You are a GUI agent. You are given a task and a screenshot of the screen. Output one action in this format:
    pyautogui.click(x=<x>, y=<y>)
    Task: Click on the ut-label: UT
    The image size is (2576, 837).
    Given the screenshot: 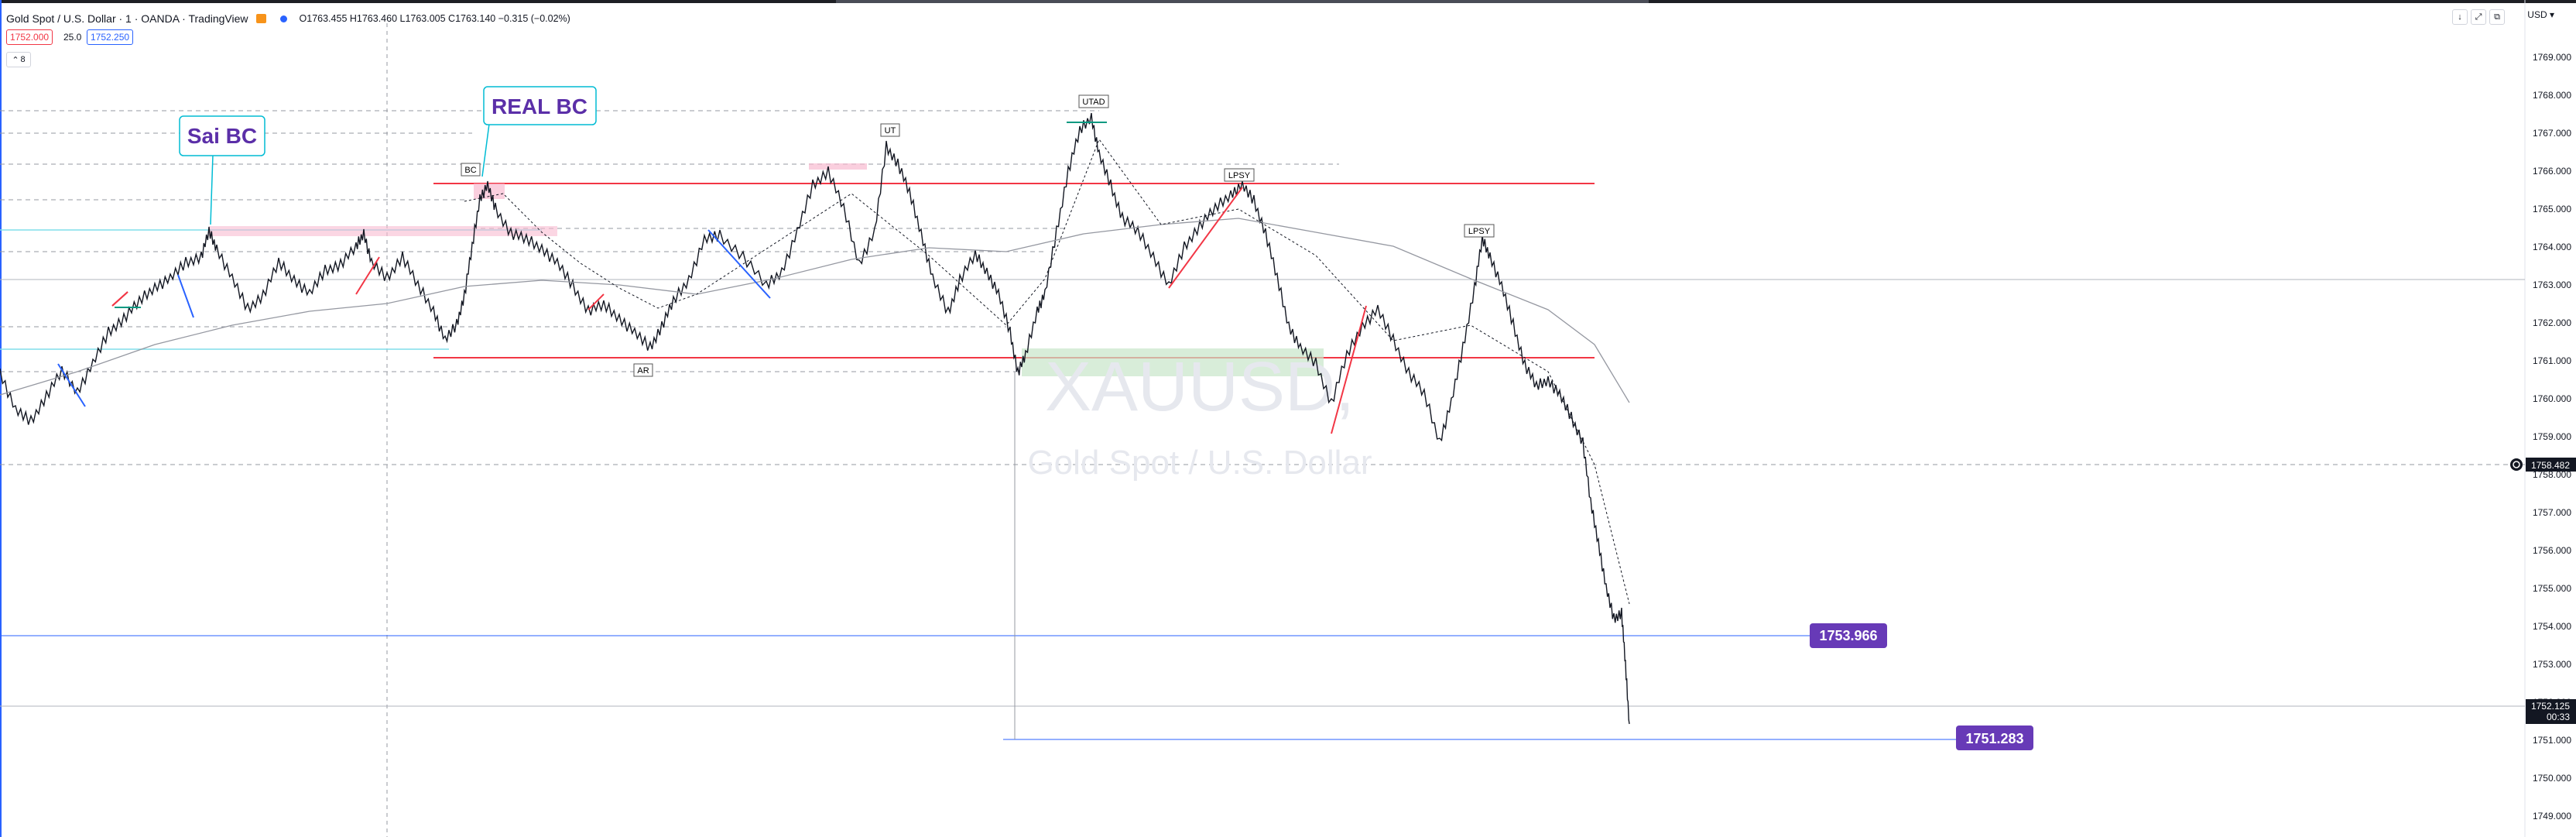 What is the action you would take?
    pyautogui.click(x=890, y=130)
    